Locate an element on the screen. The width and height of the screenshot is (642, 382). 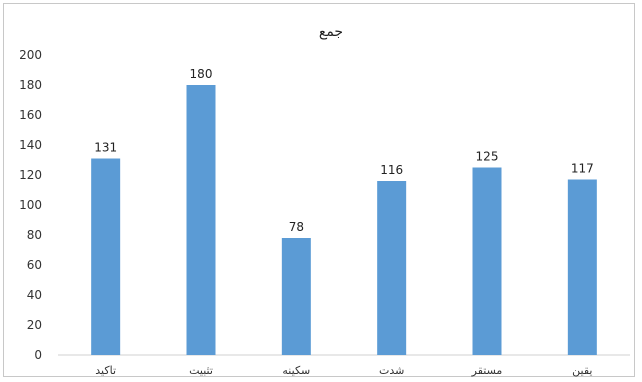
y-tick-label: 200 is located at coordinates (30, 55).